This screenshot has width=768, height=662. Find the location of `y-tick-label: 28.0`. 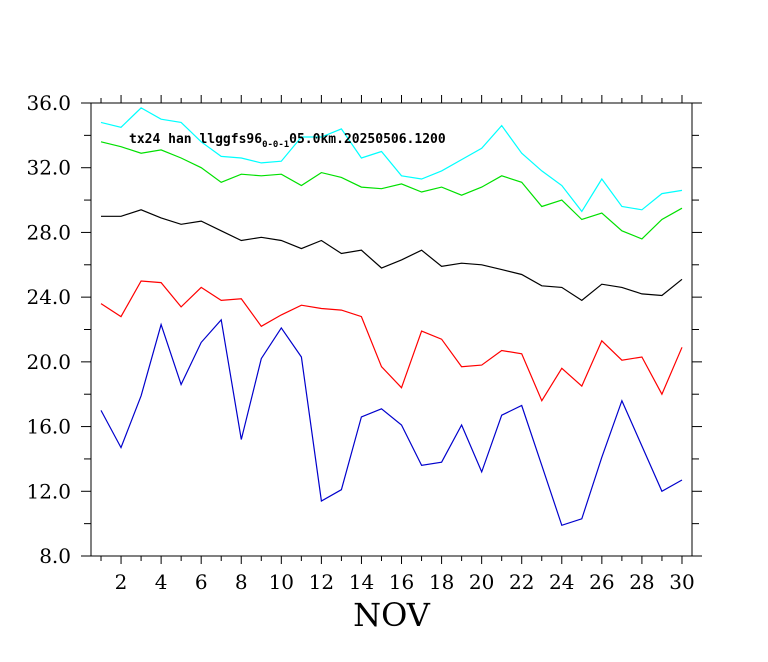

y-tick-label: 28.0 is located at coordinates (48, 232).